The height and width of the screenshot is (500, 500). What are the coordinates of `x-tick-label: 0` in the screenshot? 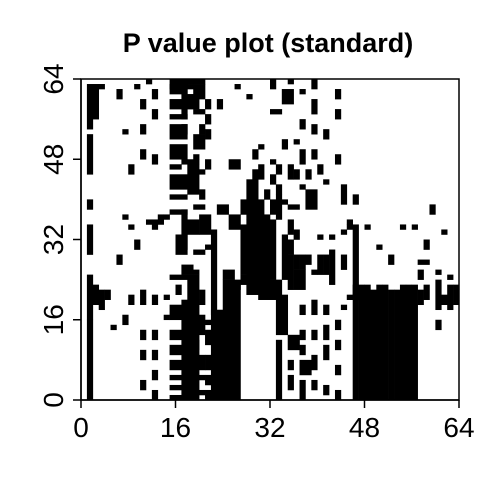 It's located at (81, 427).